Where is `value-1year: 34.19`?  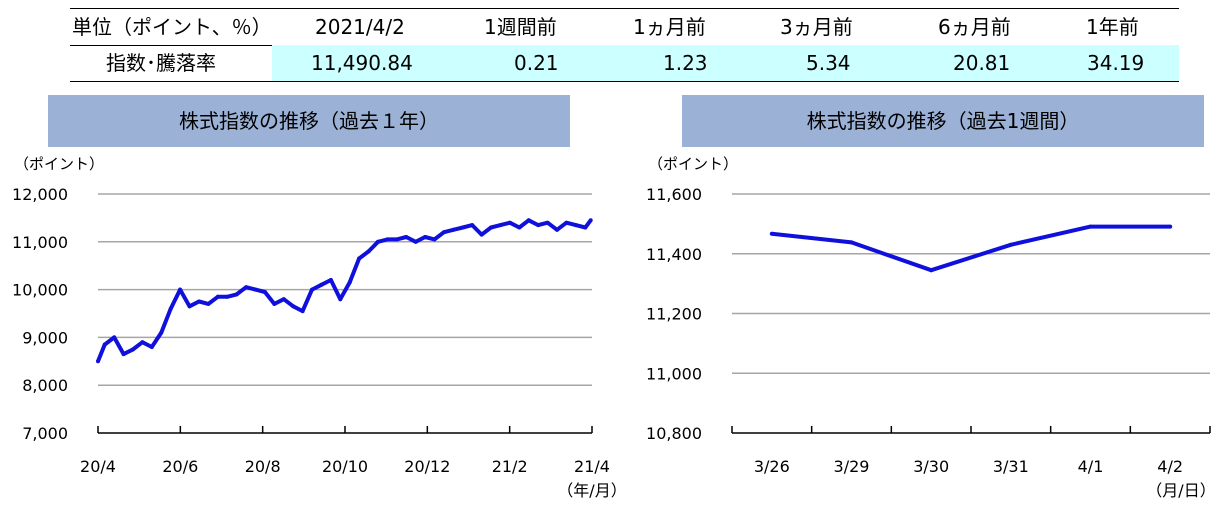
value-1year: 34.19 is located at coordinates (1116, 63).